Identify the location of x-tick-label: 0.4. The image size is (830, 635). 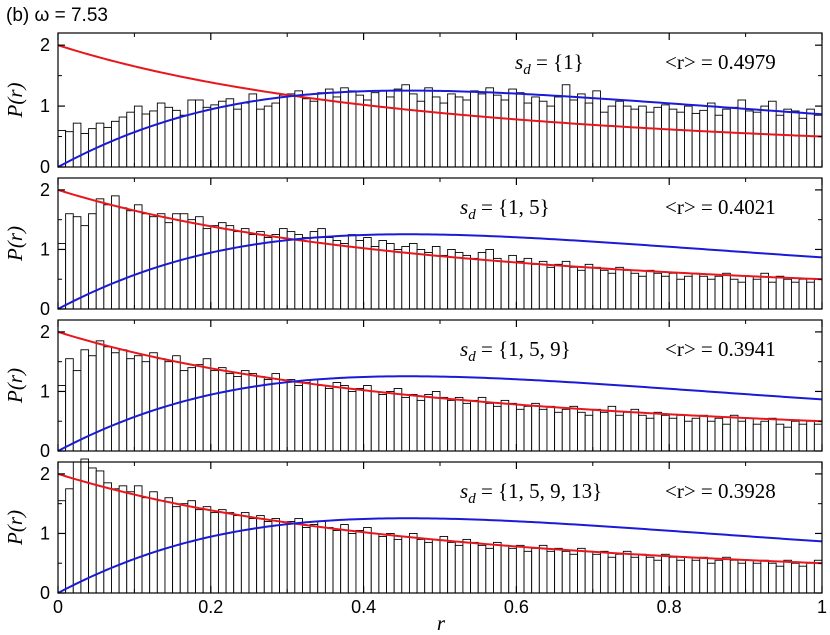
(363, 607).